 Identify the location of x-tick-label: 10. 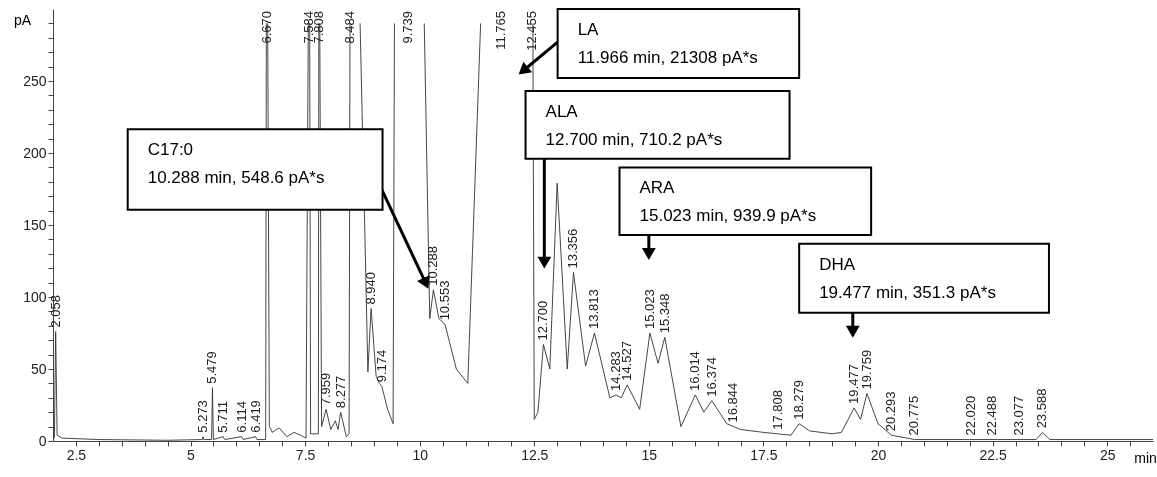
(420, 454).